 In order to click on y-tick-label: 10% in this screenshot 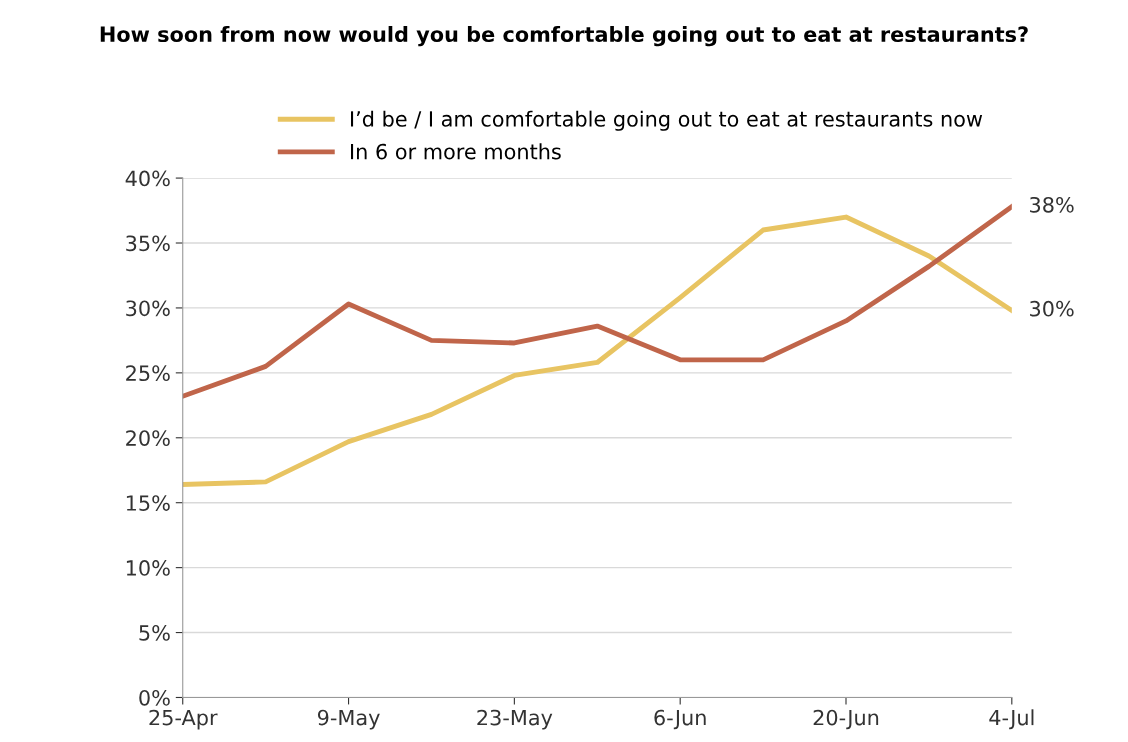, I will do `click(148, 568)`.